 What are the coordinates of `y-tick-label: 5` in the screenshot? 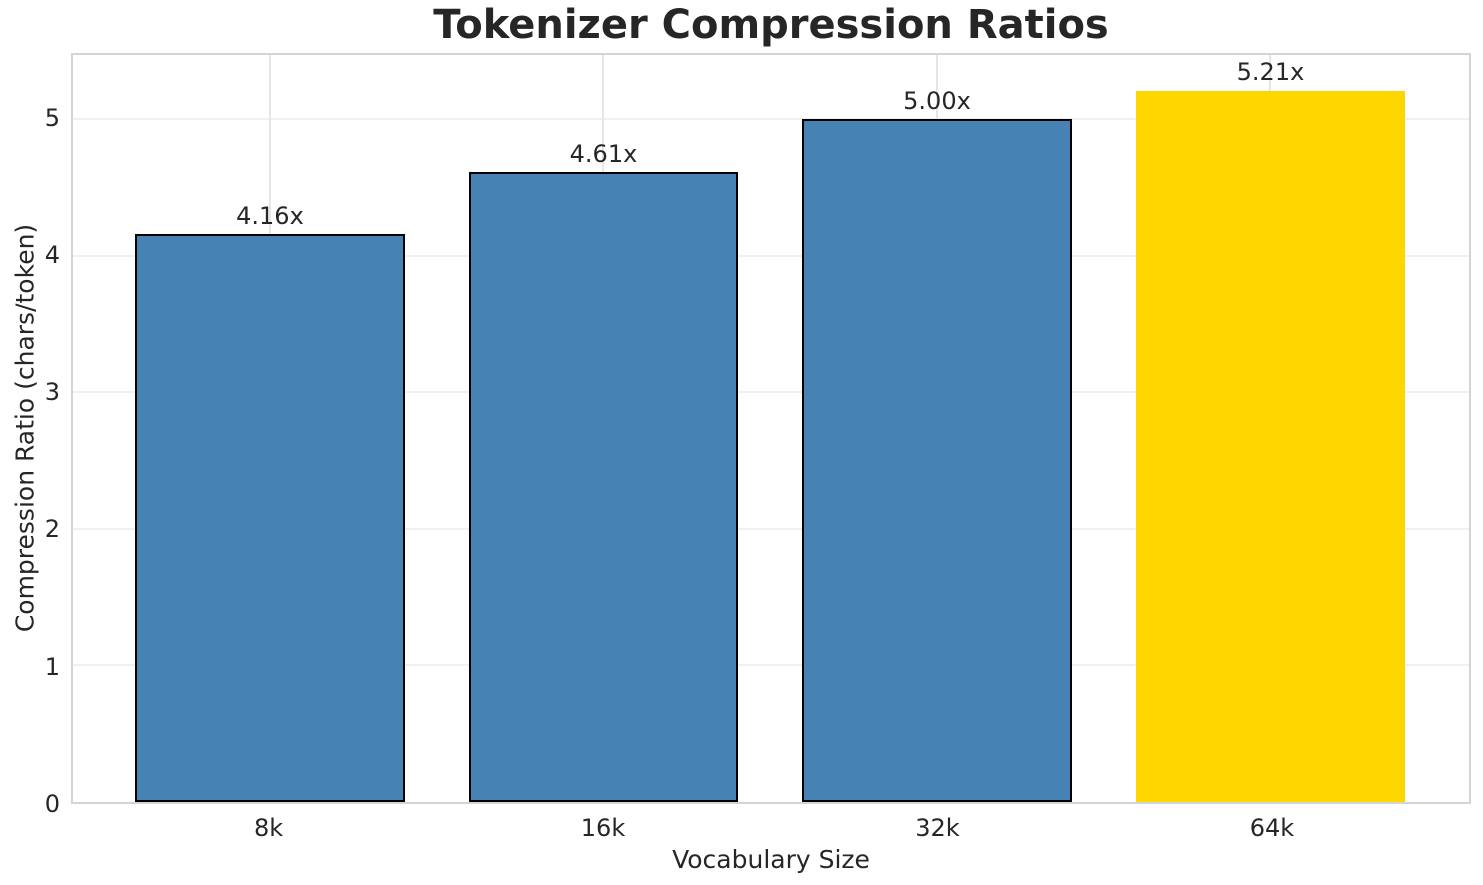 It's located at (52, 117).